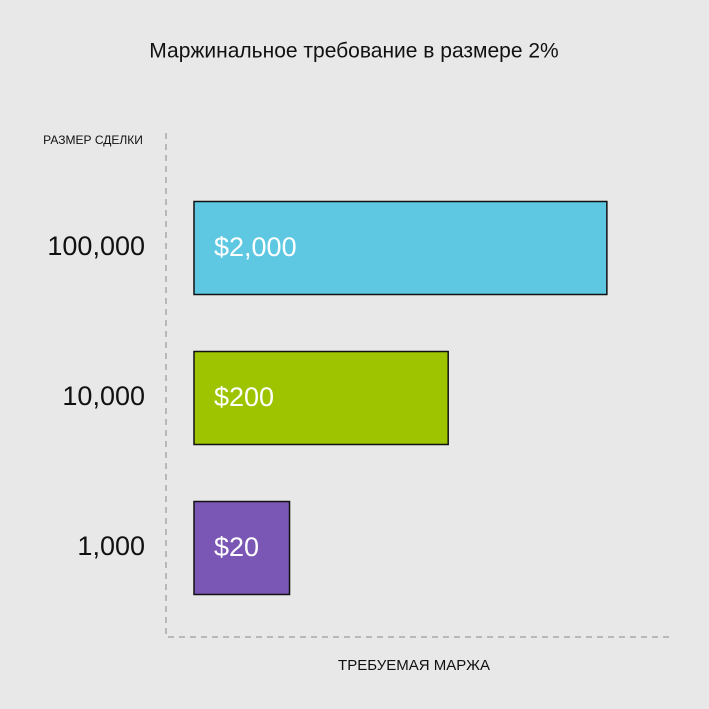 The width and height of the screenshot is (709, 709). I want to click on chart-title: Маржинальное требование в размере 2%, so click(353, 51).